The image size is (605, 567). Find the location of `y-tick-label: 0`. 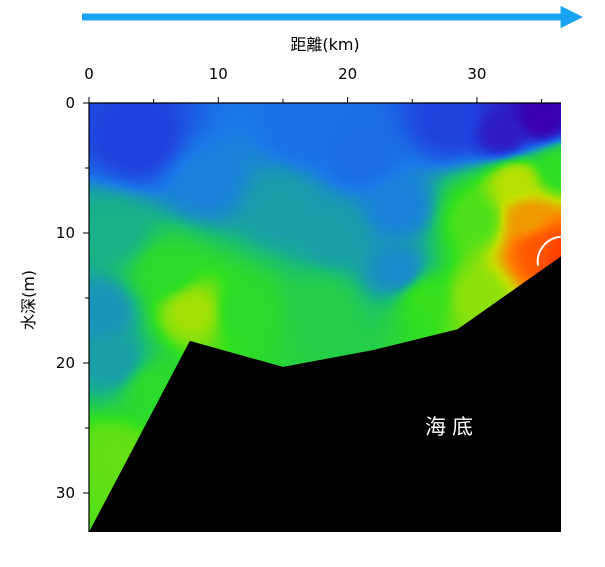

y-tick-label: 0 is located at coordinates (70, 103).